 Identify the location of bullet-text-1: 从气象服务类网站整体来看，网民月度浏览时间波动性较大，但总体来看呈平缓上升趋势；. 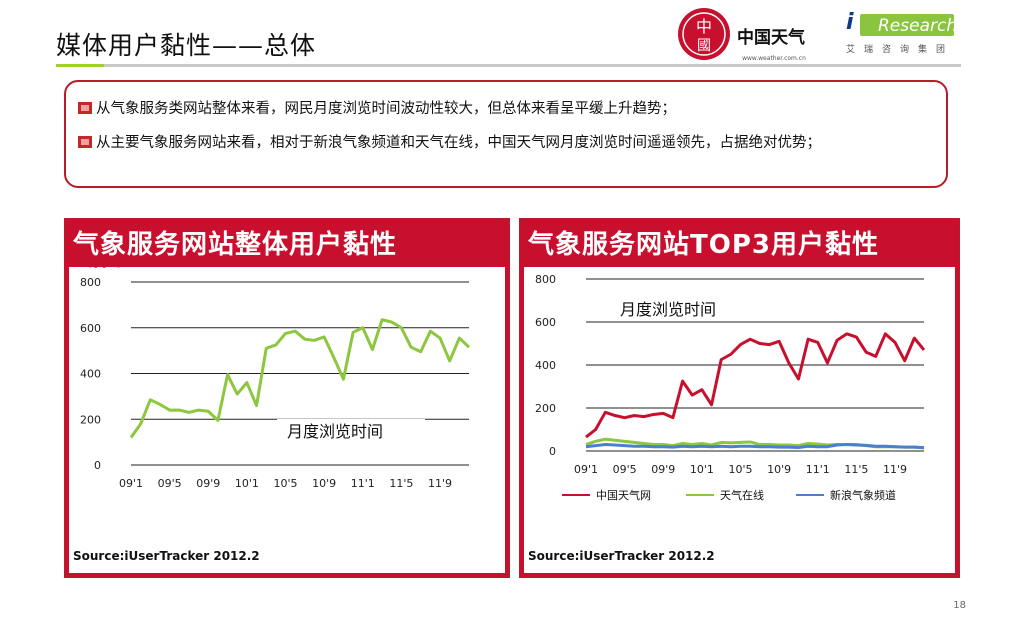
(386, 109).